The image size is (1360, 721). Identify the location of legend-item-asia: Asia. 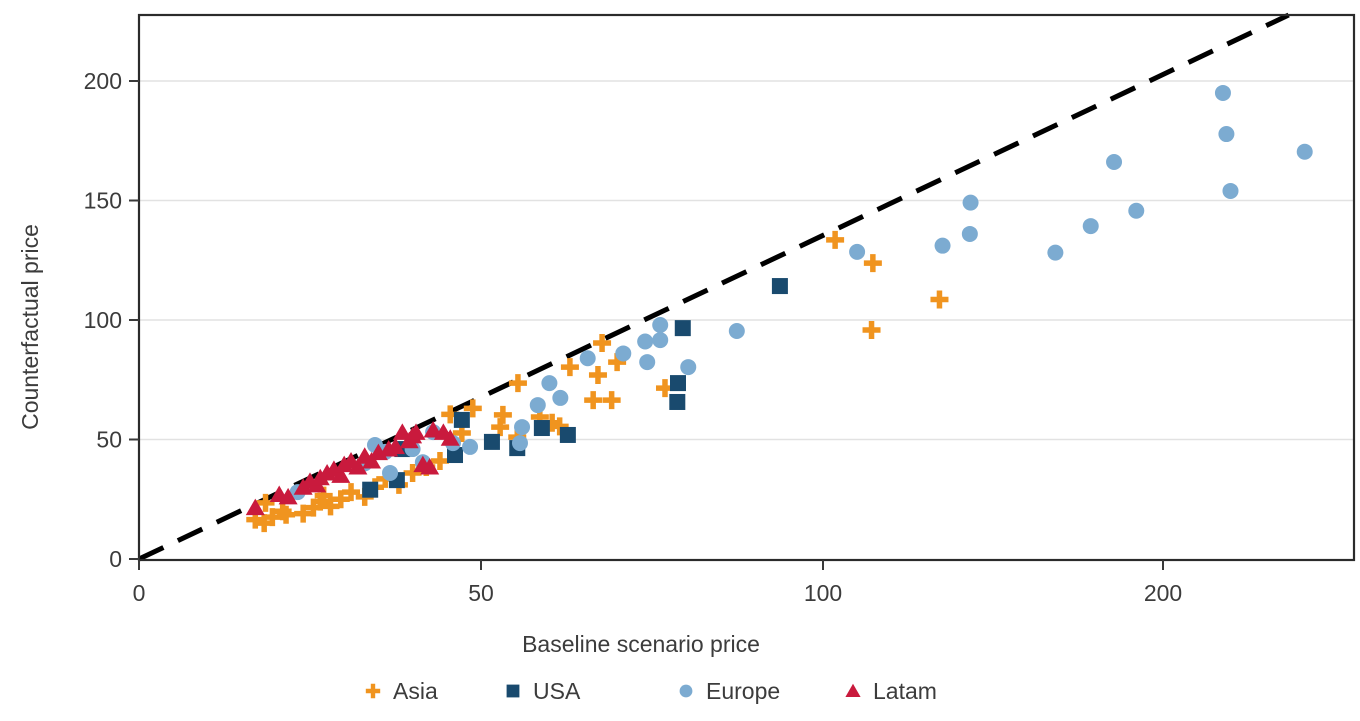
(401, 691).